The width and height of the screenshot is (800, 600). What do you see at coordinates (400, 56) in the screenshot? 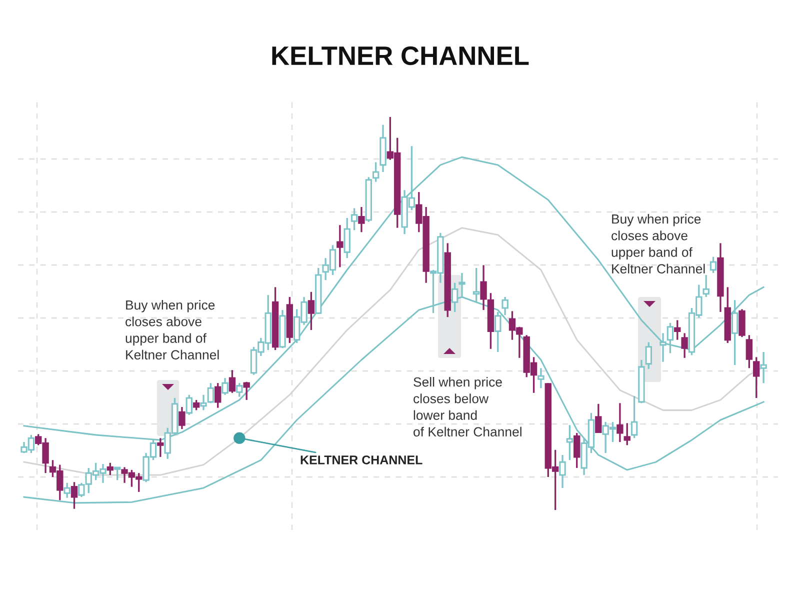
I see `chart-title: KELTNER CHANNEL` at bounding box center [400, 56].